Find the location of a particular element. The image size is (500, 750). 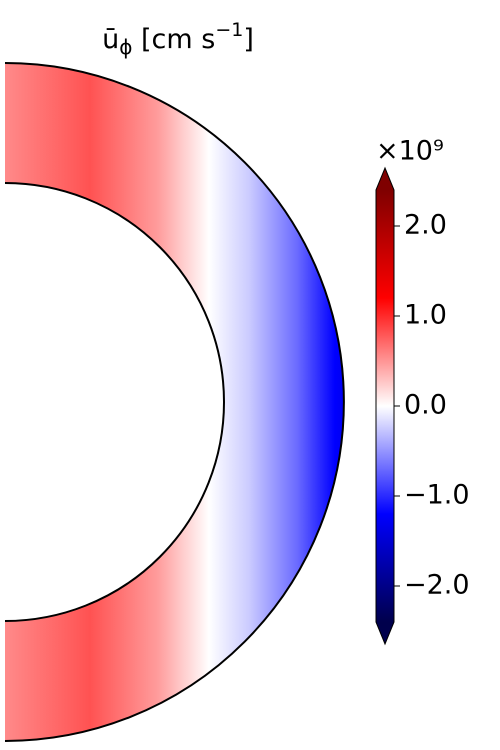

colorbar-tick-label: 0.0 is located at coordinates (425, 405).